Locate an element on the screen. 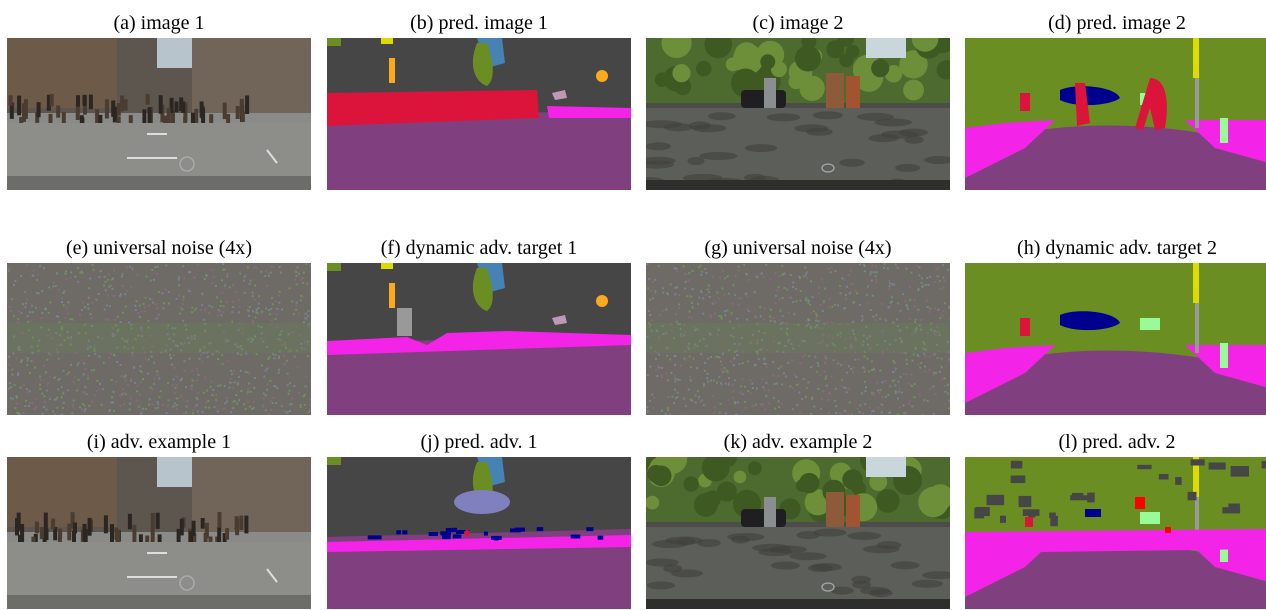 The width and height of the screenshot is (1266, 610). image-j-adv-segmentation is located at coordinates (479, 533).